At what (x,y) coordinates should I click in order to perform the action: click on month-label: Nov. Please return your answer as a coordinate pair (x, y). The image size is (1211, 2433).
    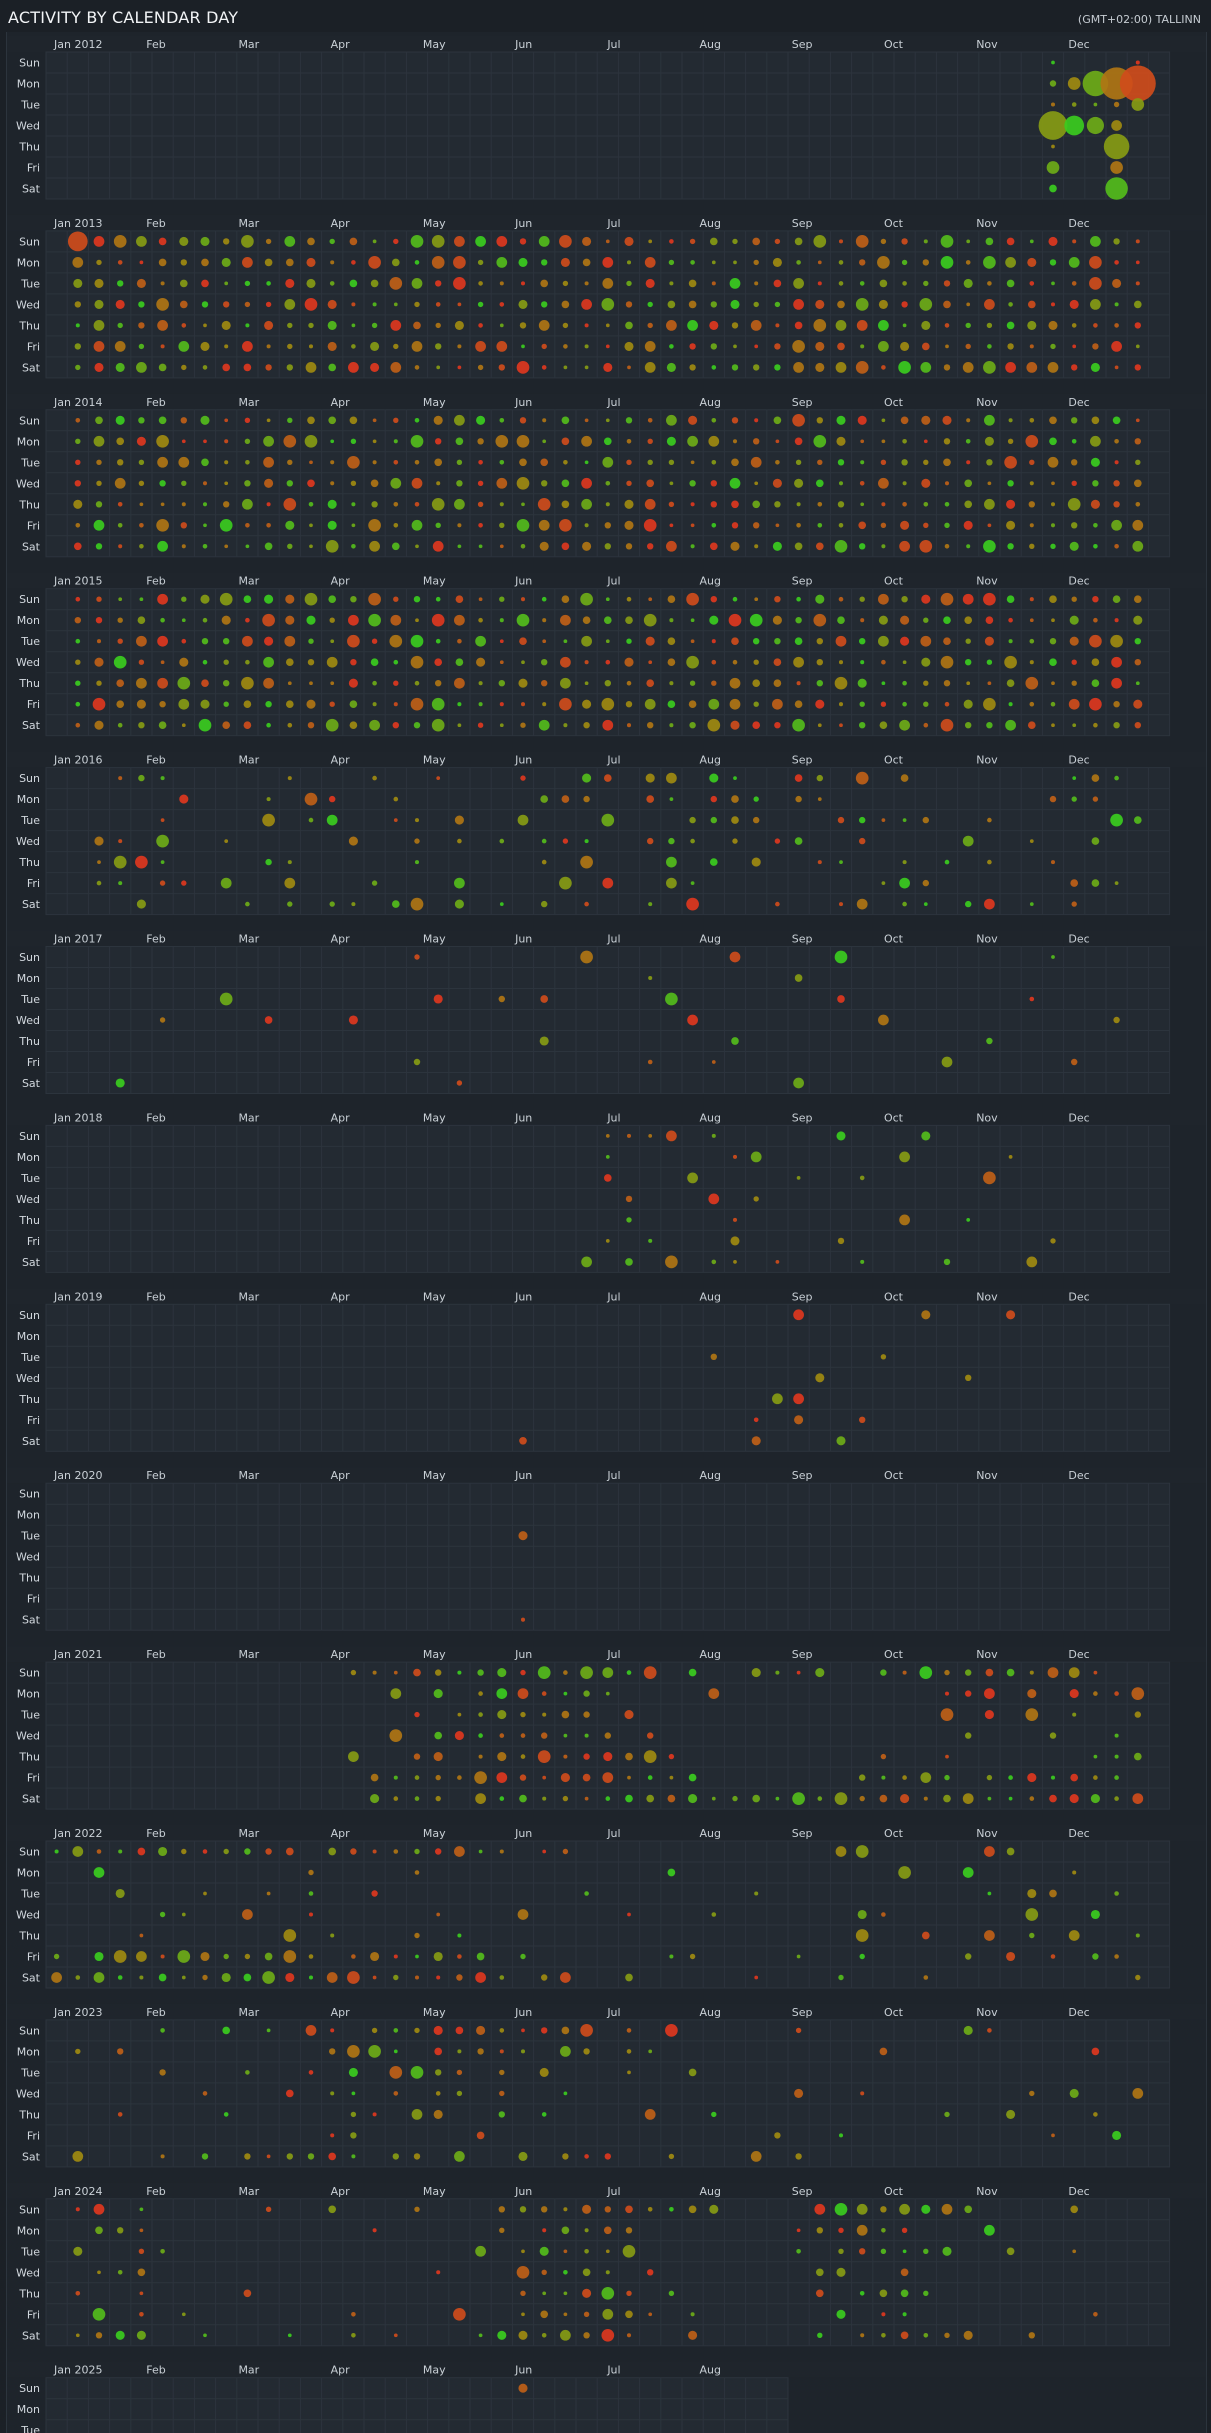
    Looking at the image, I should click on (987, 939).